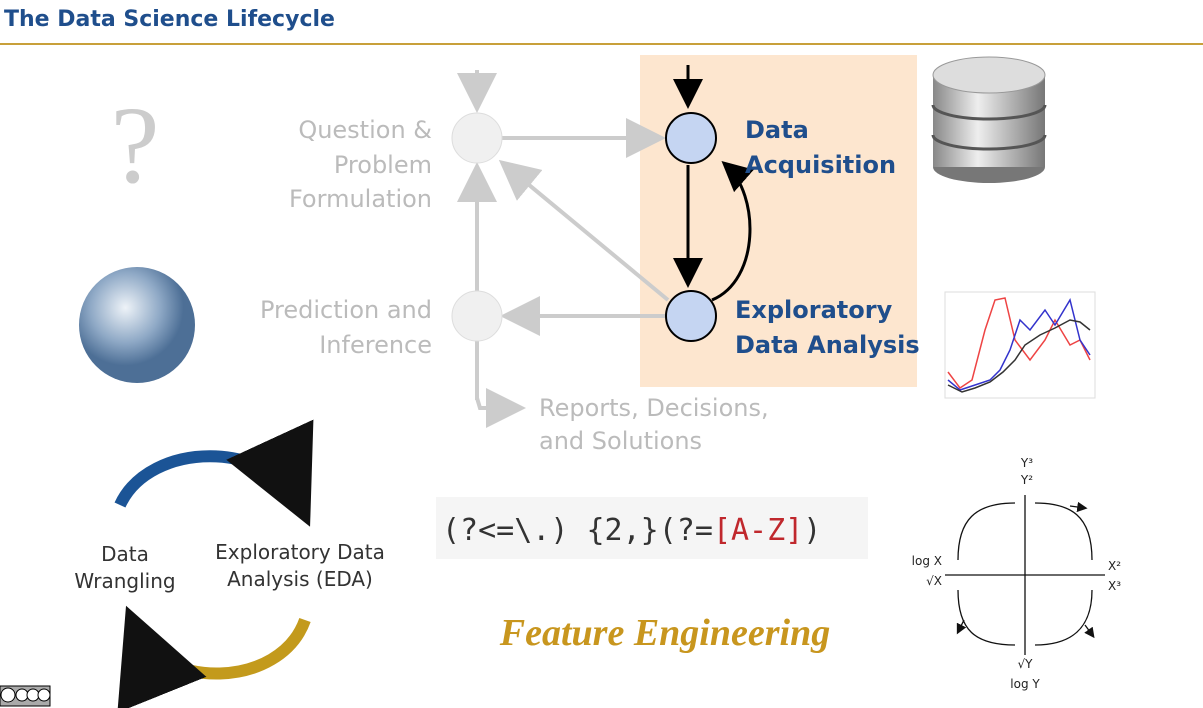 The width and height of the screenshot is (1203, 708). What do you see at coordinates (1026, 463) in the screenshot?
I see `text-line: Y³` at bounding box center [1026, 463].